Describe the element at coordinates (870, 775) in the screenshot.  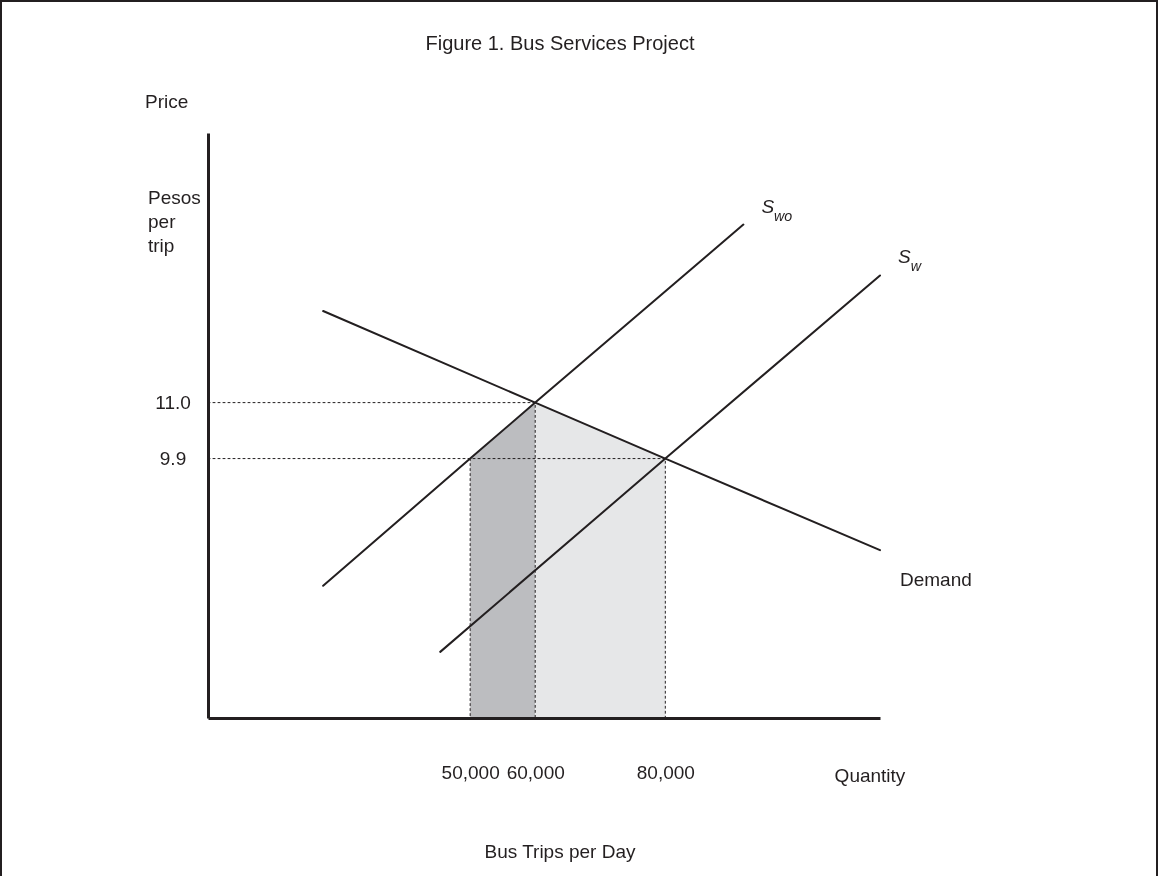
I see `text: Quantity` at that location.